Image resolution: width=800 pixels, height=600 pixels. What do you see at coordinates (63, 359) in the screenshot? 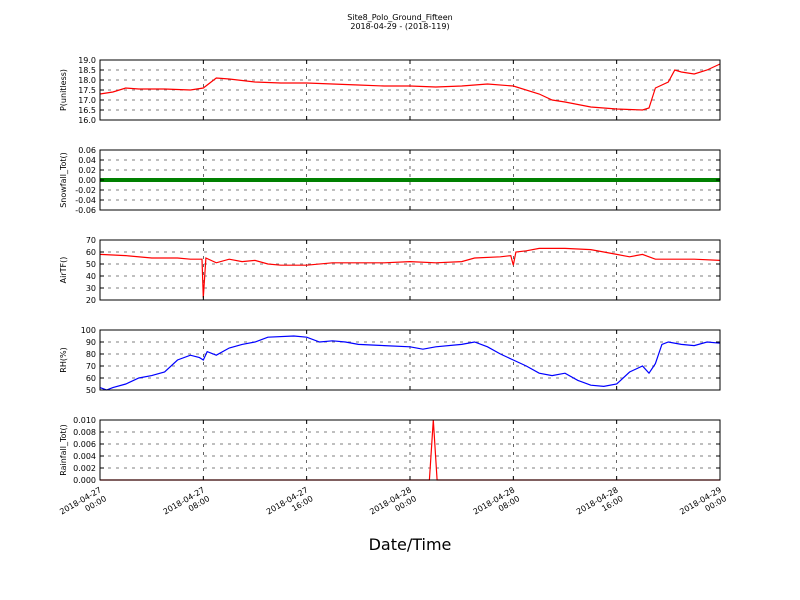
I see `y-axis-label: RH(%)` at bounding box center [63, 359].